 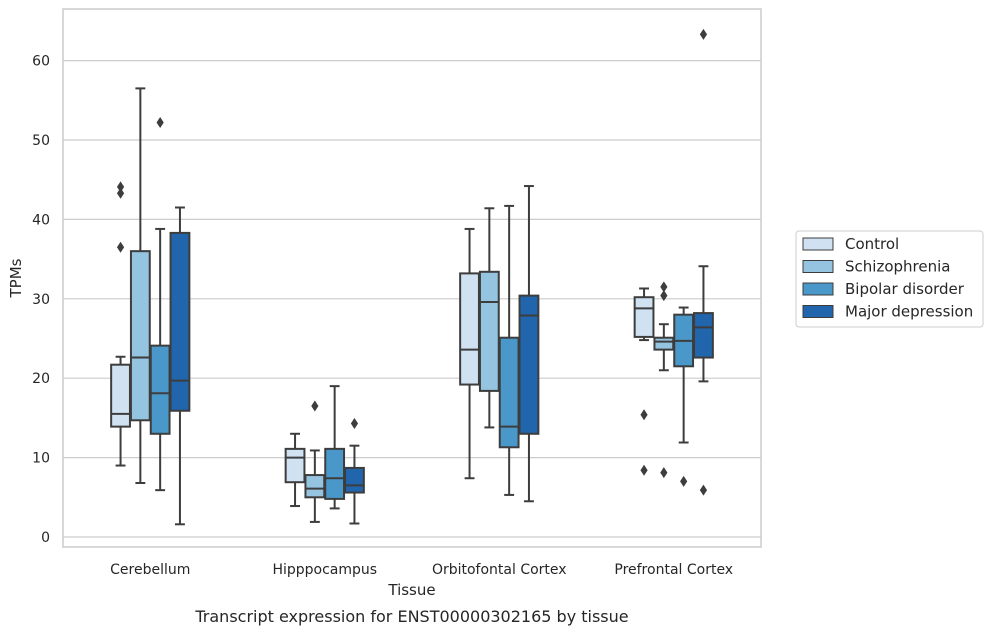 What do you see at coordinates (41, 220) in the screenshot?
I see `y-tick-label: 40` at bounding box center [41, 220].